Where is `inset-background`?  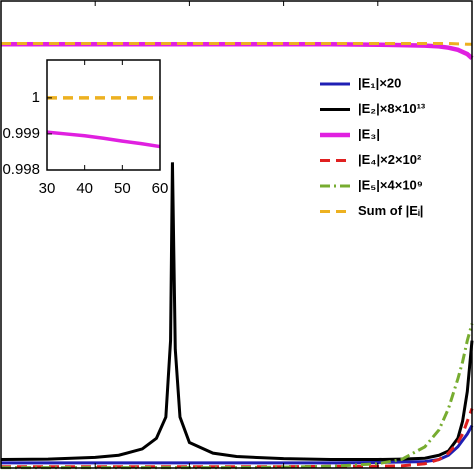
inset-background is located at coordinates (103, 115).